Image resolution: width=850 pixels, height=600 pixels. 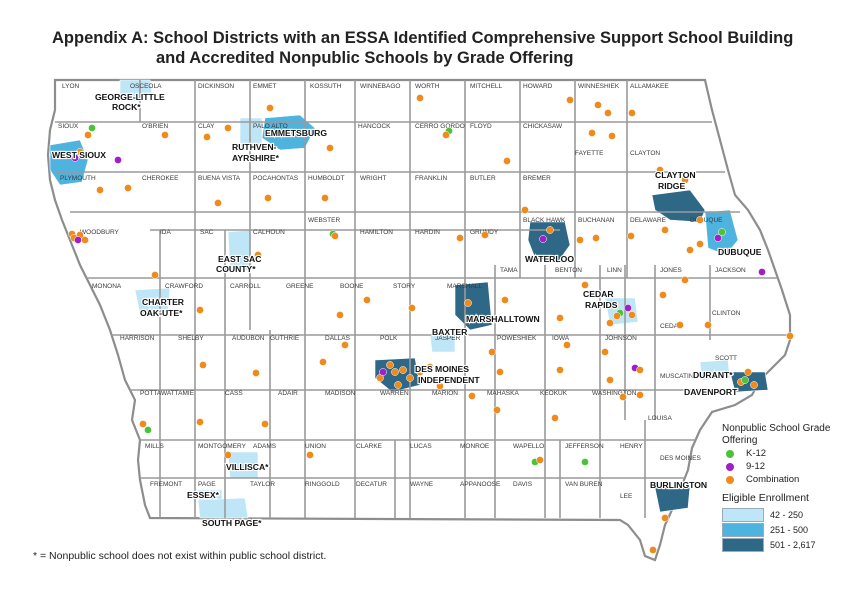 What do you see at coordinates (326, 178) in the screenshot?
I see `county-label-humboldt: HUMBOLDT` at bounding box center [326, 178].